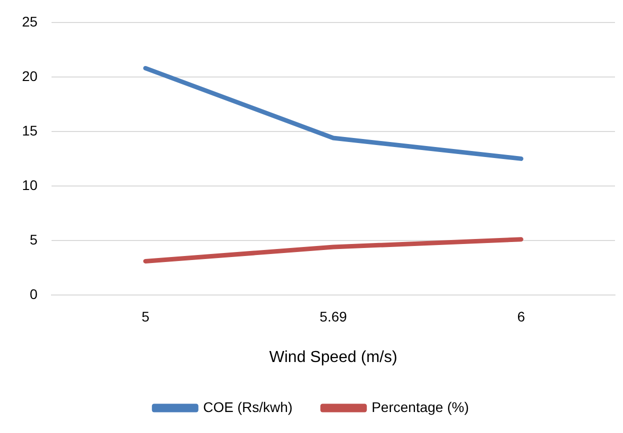 The height and width of the screenshot is (433, 623). I want to click on y-tick-label: 0, so click(34, 294).